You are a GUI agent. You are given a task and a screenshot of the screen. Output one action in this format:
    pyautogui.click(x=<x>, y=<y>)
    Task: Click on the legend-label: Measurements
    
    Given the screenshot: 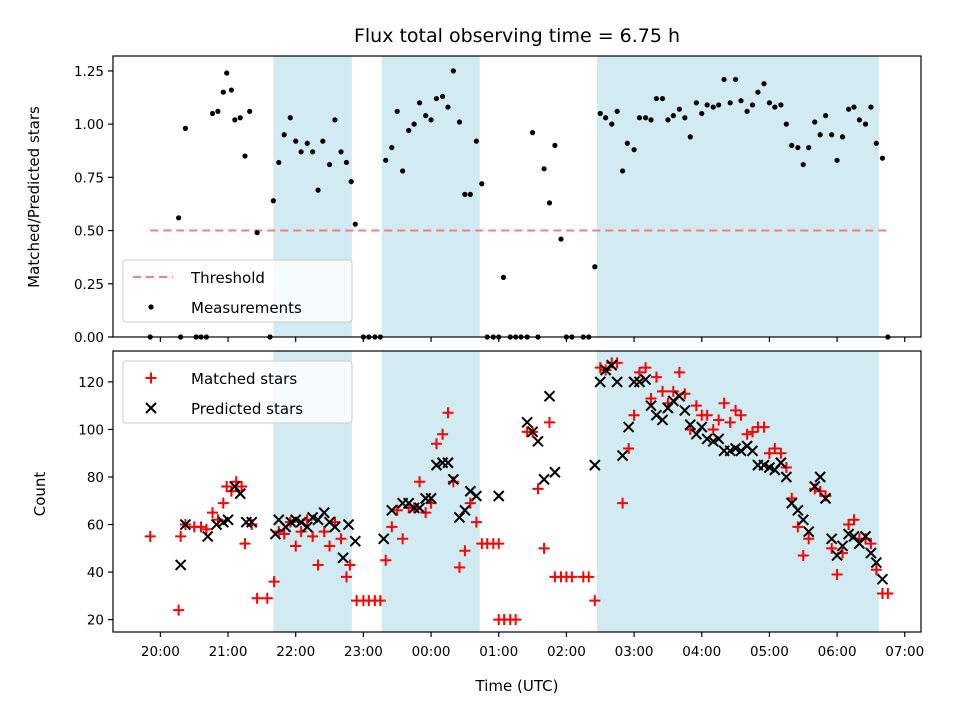 What is the action you would take?
    pyautogui.click(x=246, y=308)
    